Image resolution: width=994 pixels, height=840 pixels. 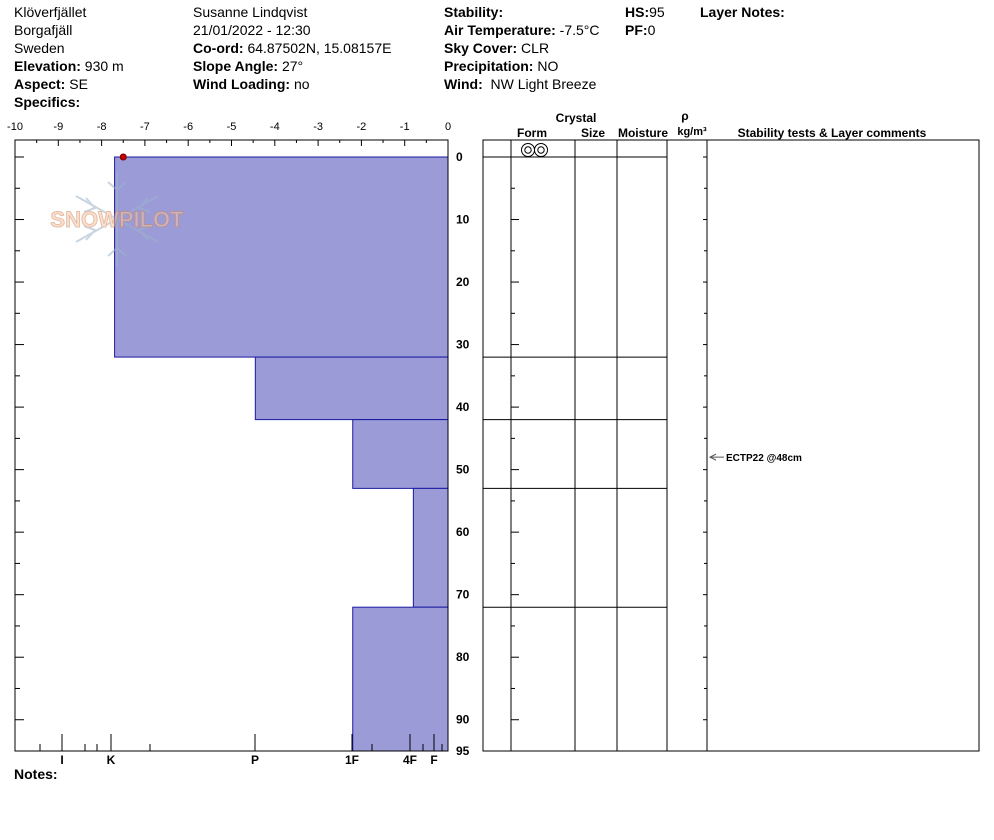 I want to click on hardness-label-I: I, so click(x=61, y=760).